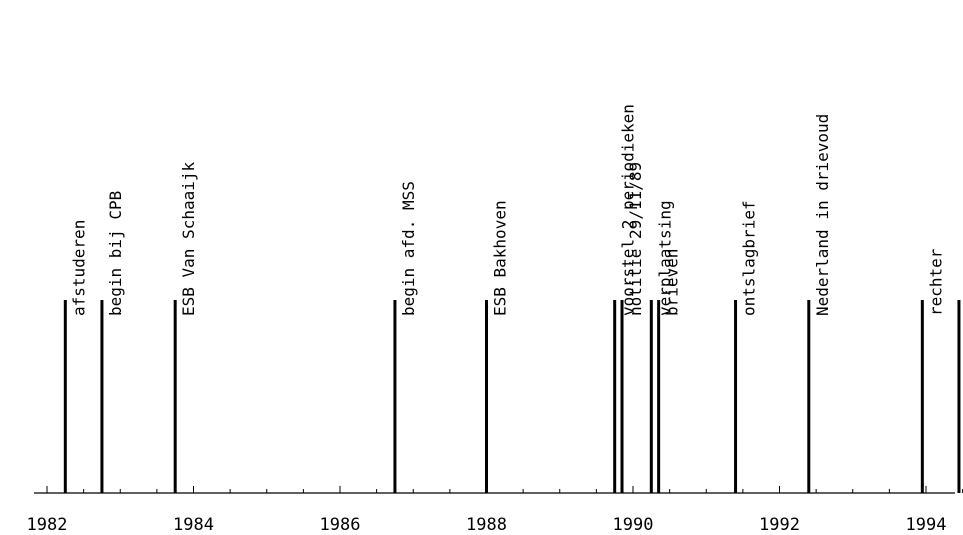 The image size is (963, 535). I want to click on event-label: voorstel 2 periodieken, so click(628, 210).